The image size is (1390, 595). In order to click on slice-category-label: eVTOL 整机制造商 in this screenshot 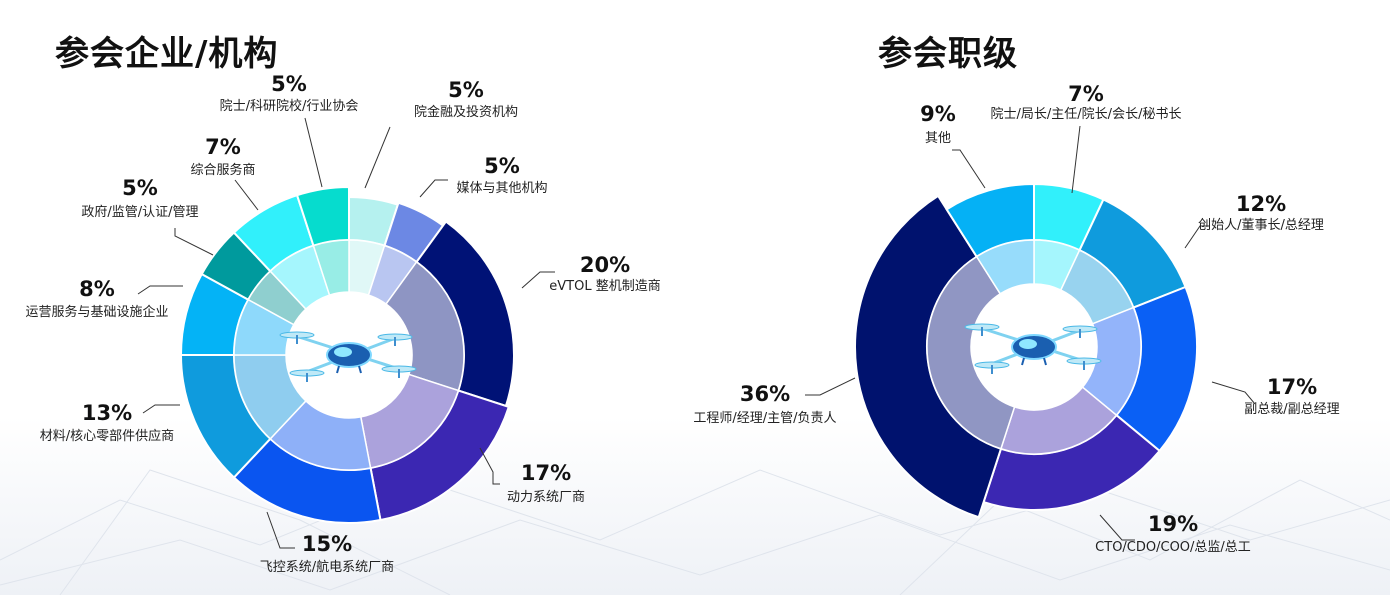, I will do `click(604, 286)`.